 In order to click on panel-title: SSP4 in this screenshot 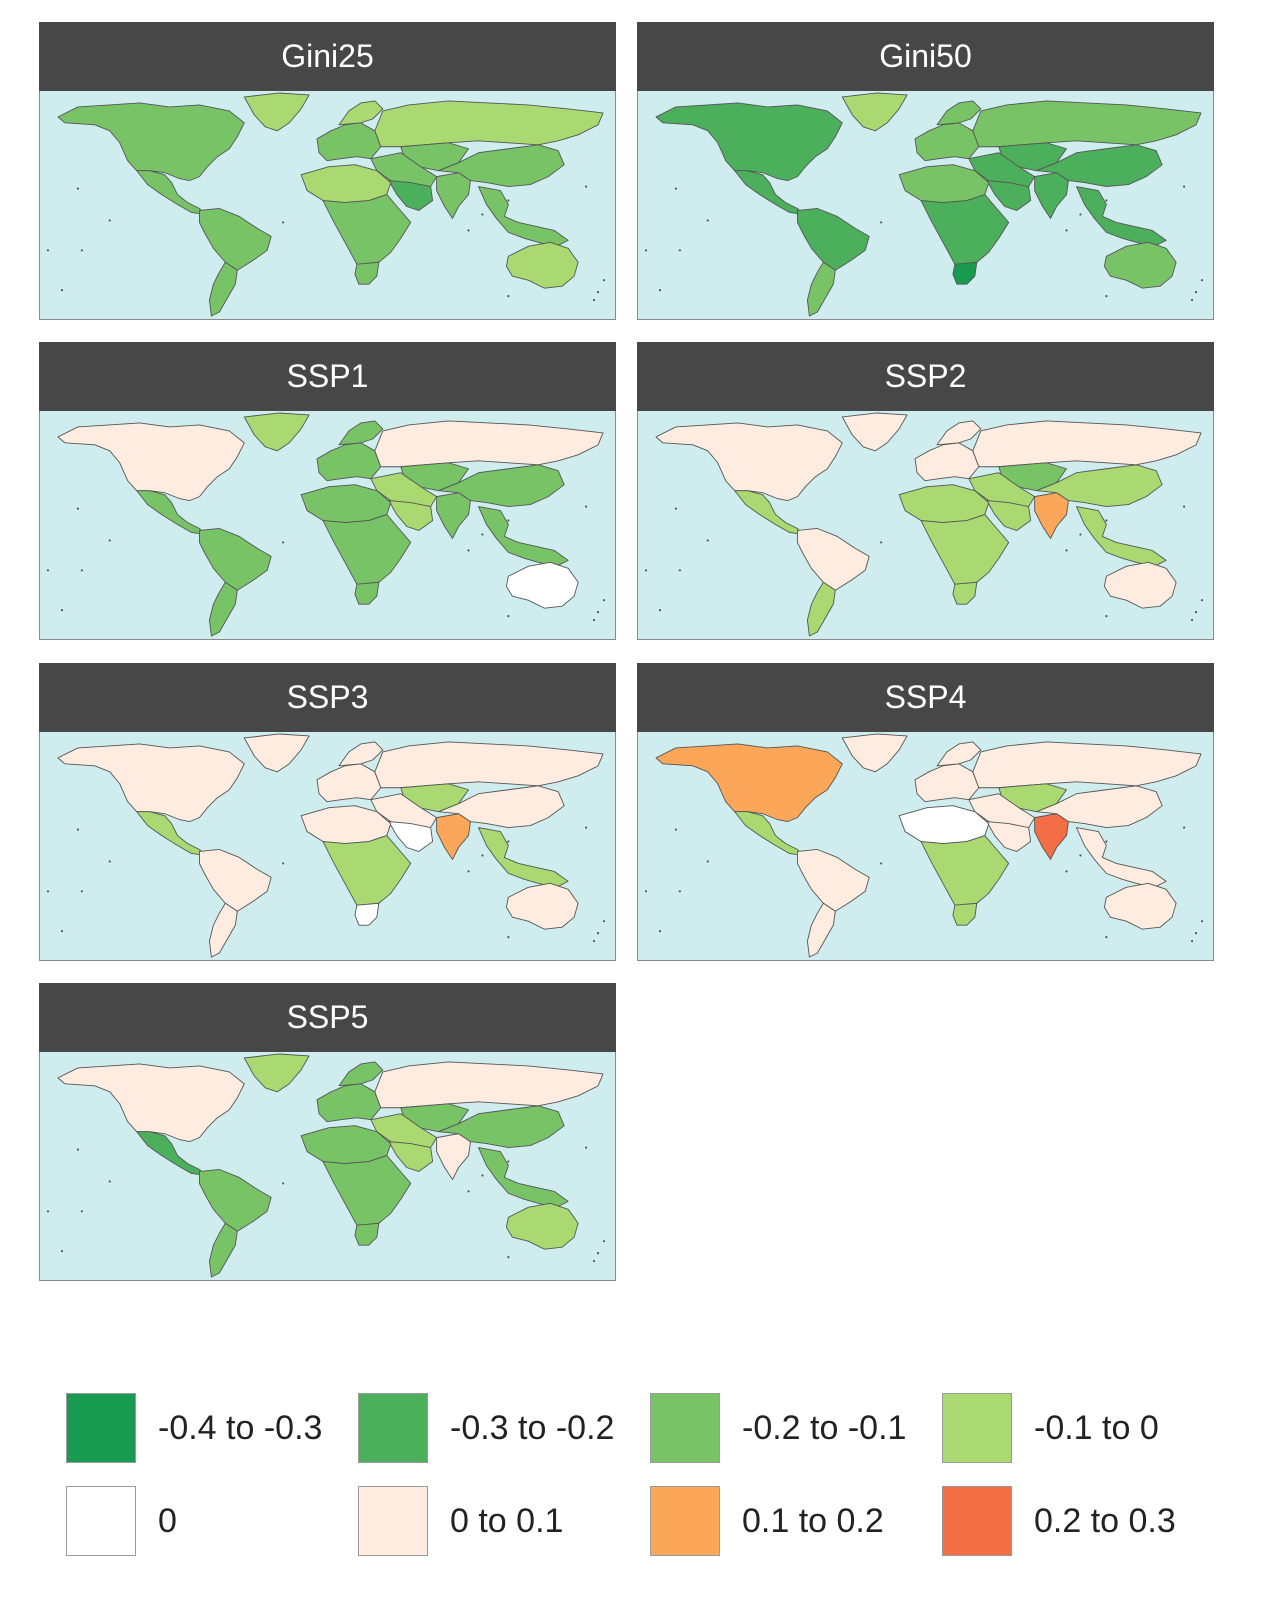, I will do `click(925, 697)`.